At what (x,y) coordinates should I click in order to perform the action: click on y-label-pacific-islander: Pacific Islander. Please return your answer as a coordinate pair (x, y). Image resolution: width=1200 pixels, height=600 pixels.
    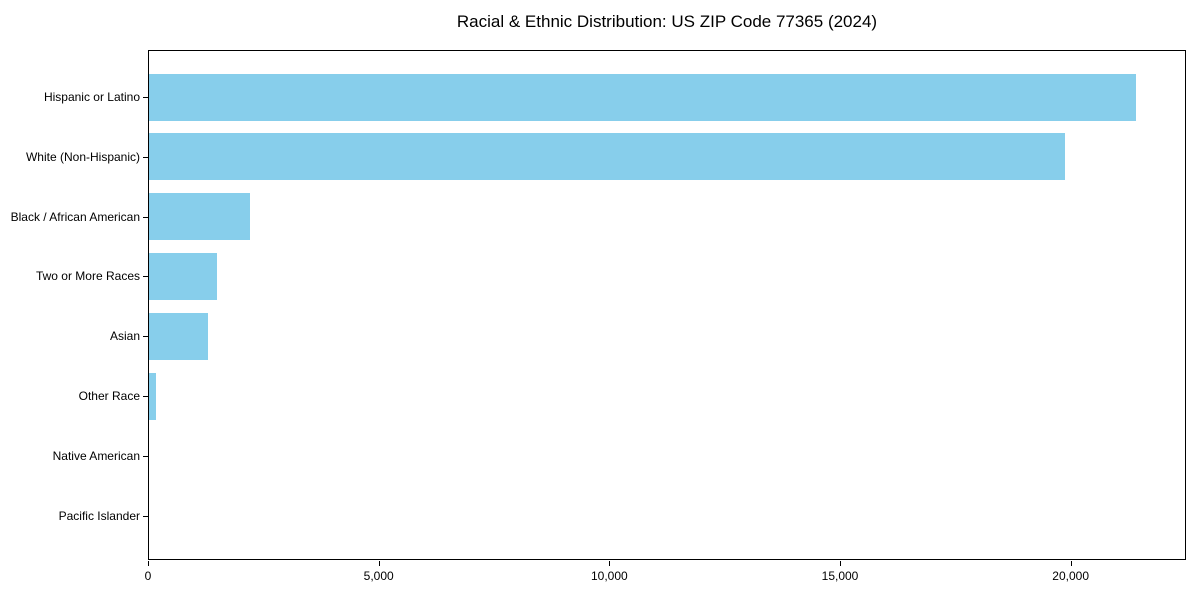
    Looking at the image, I should click on (99, 515).